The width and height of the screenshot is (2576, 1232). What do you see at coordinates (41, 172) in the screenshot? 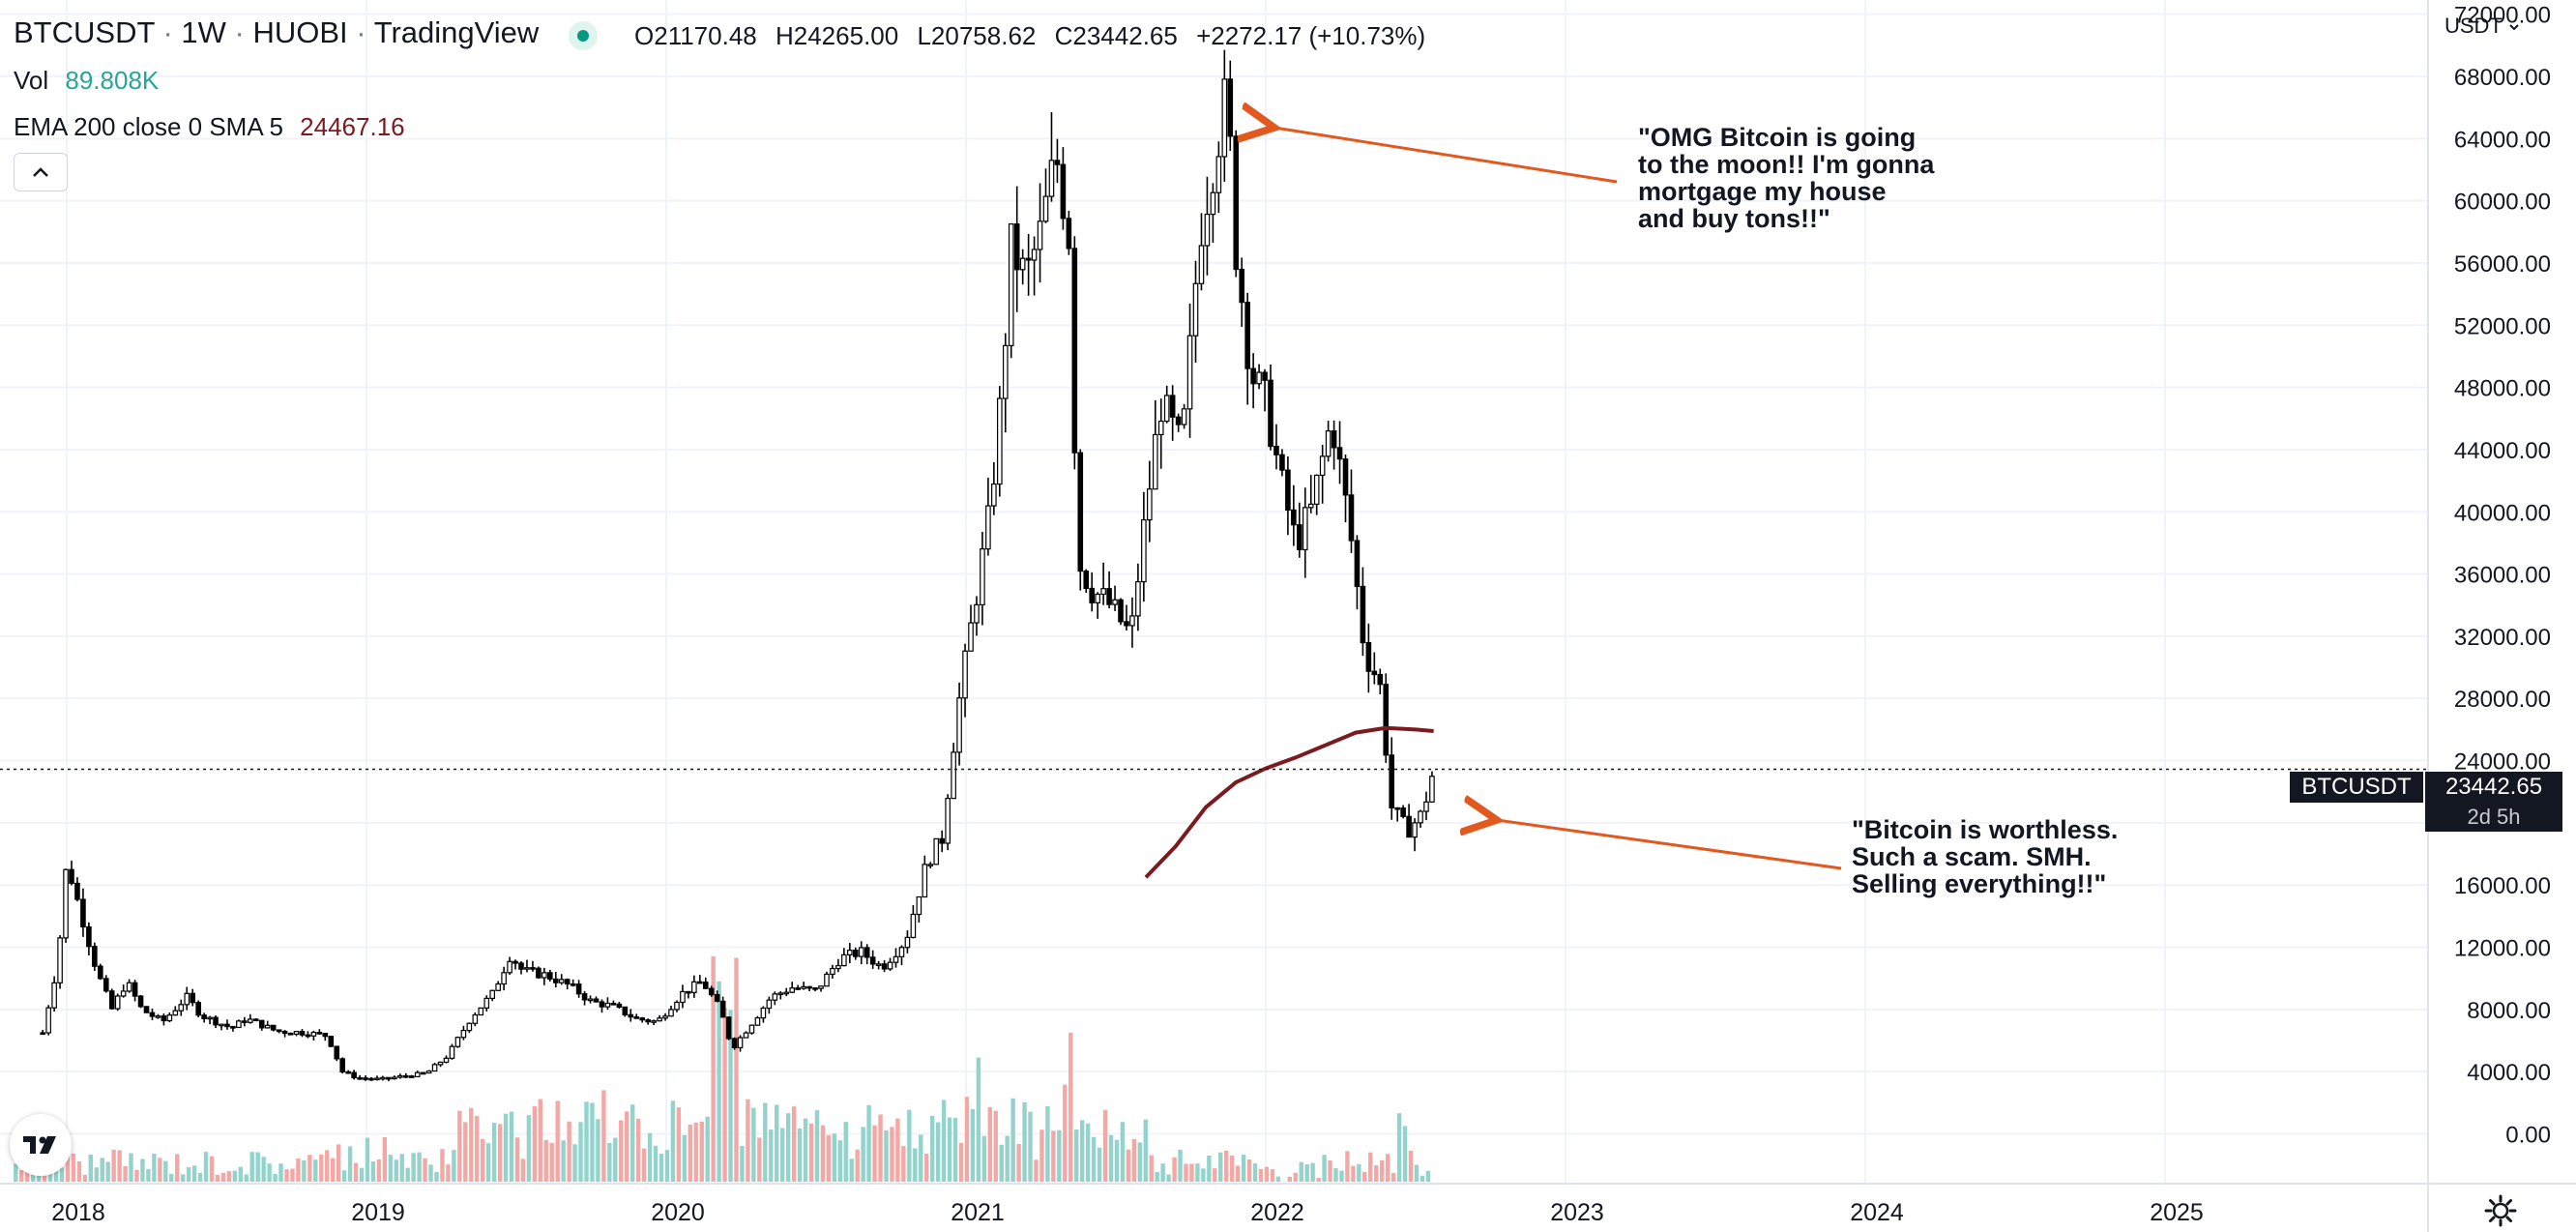
I see `collapse-legend-button` at bounding box center [41, 172].